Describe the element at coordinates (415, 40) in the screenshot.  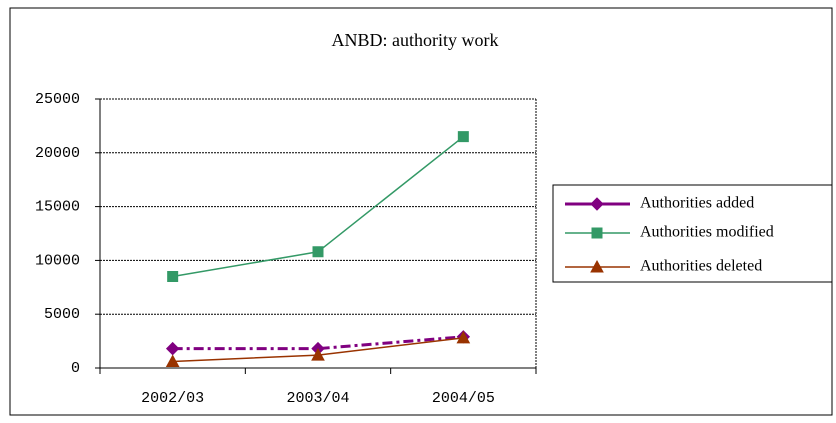
I see `chart-title: ANBD: authority work` at that location.